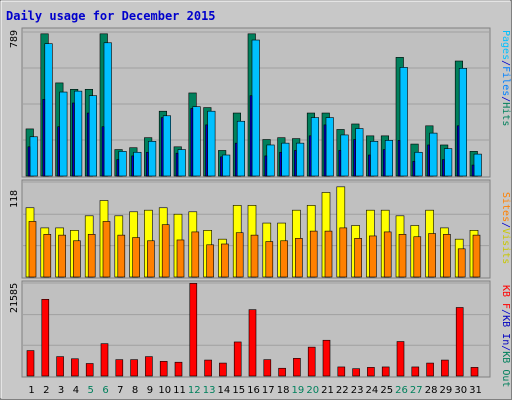 The image size is (512, 400). I want to click on x-tick-day-6: 6, so click(105, 390).